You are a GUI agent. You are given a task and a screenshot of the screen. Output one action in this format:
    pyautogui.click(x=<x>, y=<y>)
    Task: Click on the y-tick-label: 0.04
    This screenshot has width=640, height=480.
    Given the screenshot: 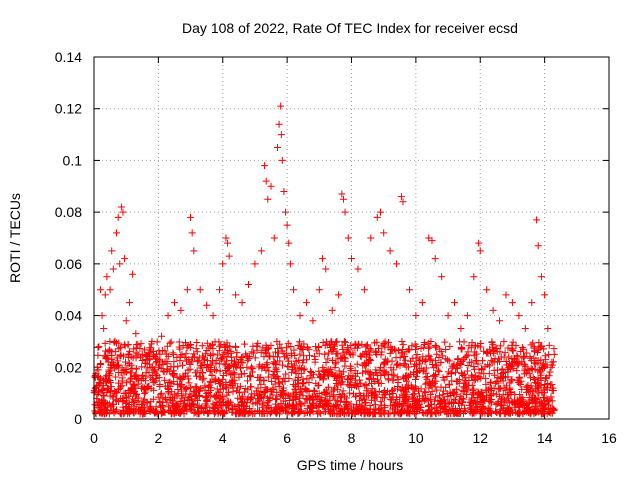 What is the action you would take?
    pyautogui.click(x=68, y=316)
    